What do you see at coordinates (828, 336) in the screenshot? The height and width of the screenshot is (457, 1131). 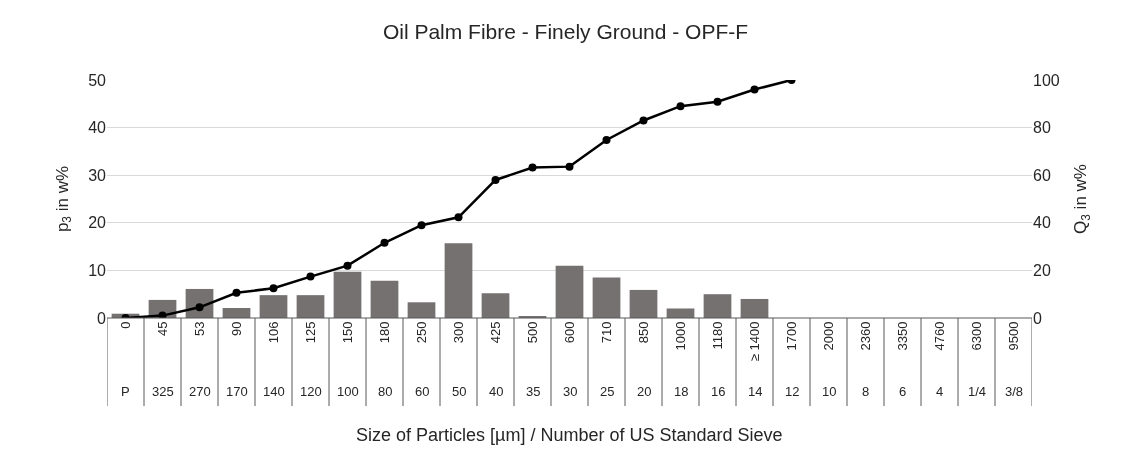 I see `x-tick-label: 2000` at bounding box center [828, 336].